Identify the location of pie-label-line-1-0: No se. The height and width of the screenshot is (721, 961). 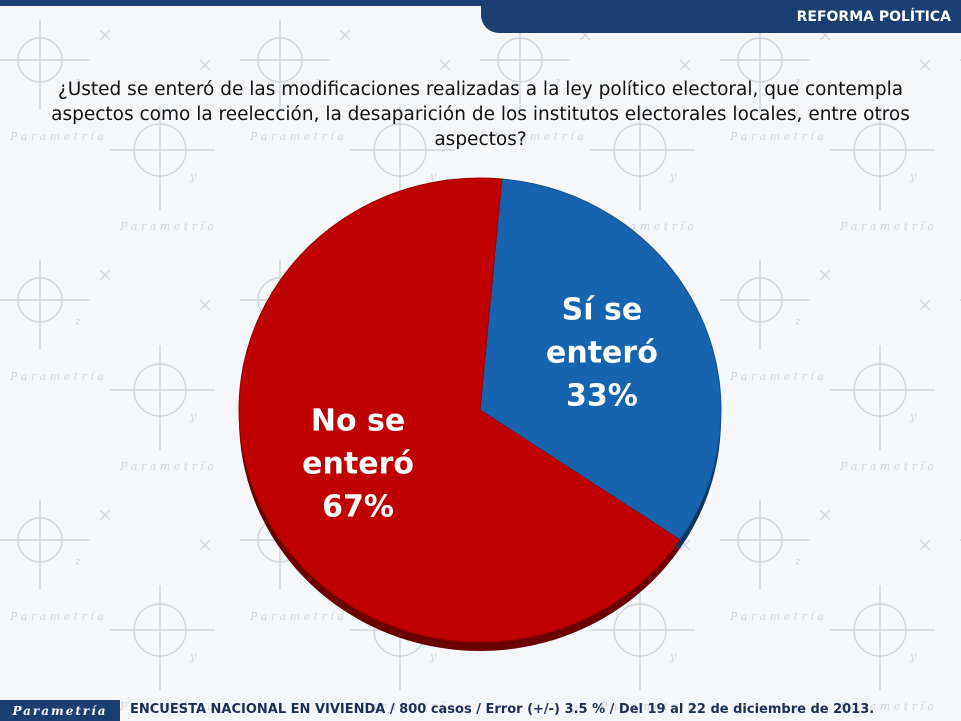
(358, 421).